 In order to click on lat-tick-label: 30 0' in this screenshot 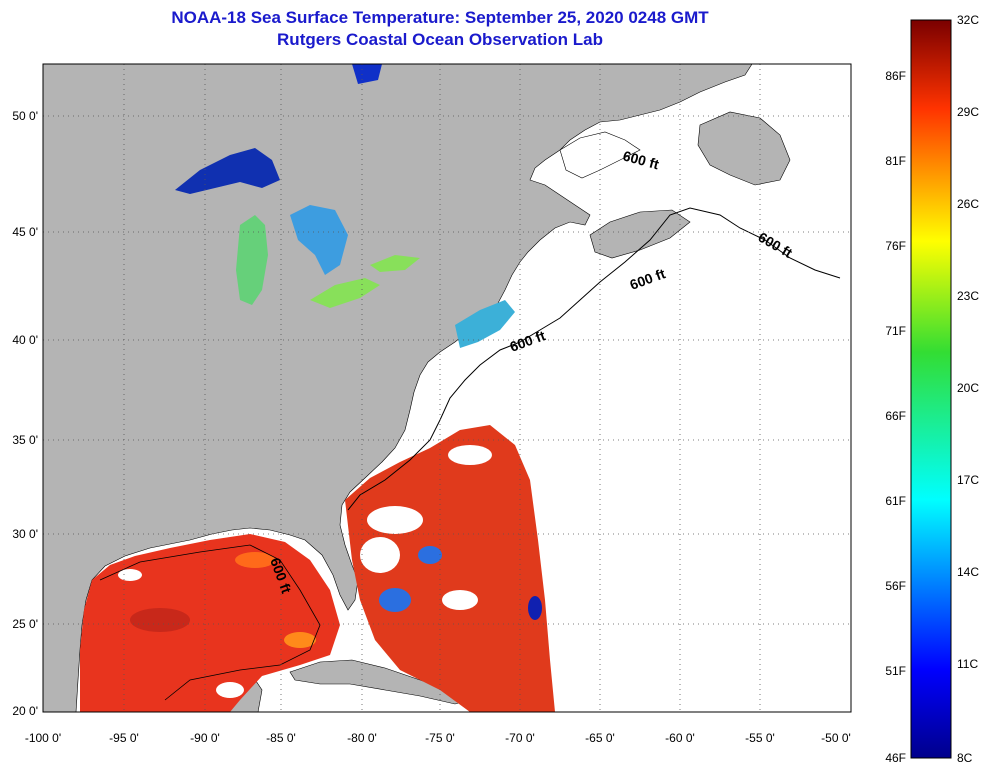, I will do `click(25, 534)`.